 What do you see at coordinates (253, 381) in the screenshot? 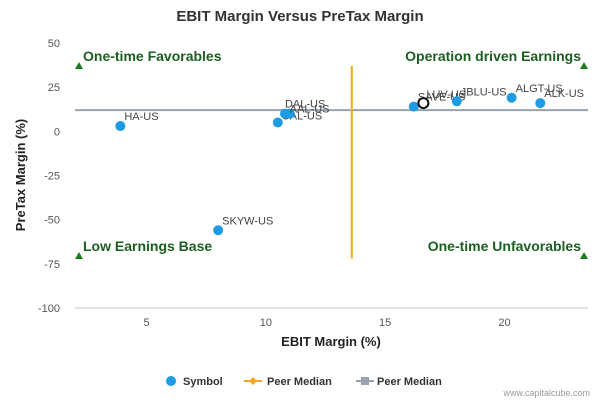
I see `legend-diamond-icon` at bounding box center [253, 381].